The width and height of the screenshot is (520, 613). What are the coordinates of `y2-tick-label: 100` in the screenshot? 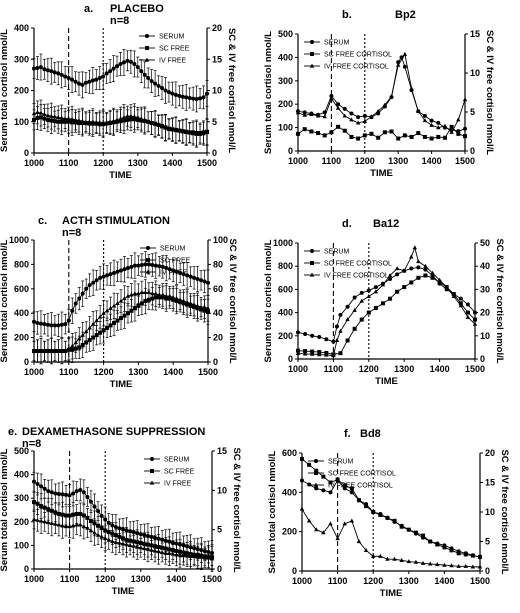 It's located at (220, 240).